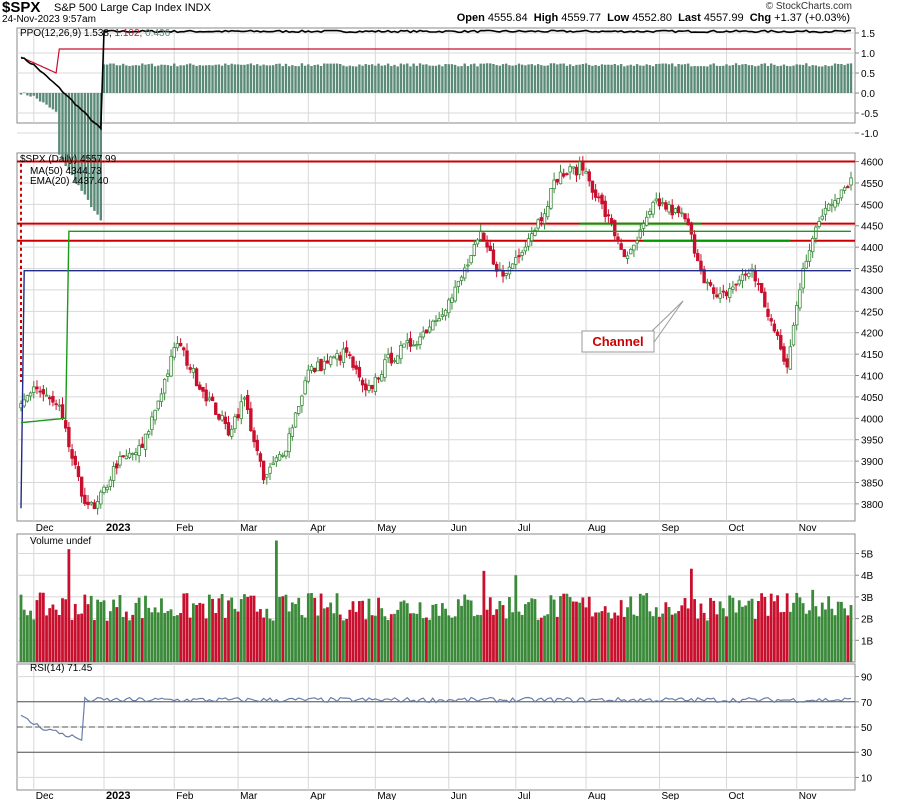 Image resolution: width=900 pixels, height=800 pixels. What do you see at coordinates (867, 728) in the screenshot?
I see `rsi-tick-label: 50` at bounding box center [867, 728].